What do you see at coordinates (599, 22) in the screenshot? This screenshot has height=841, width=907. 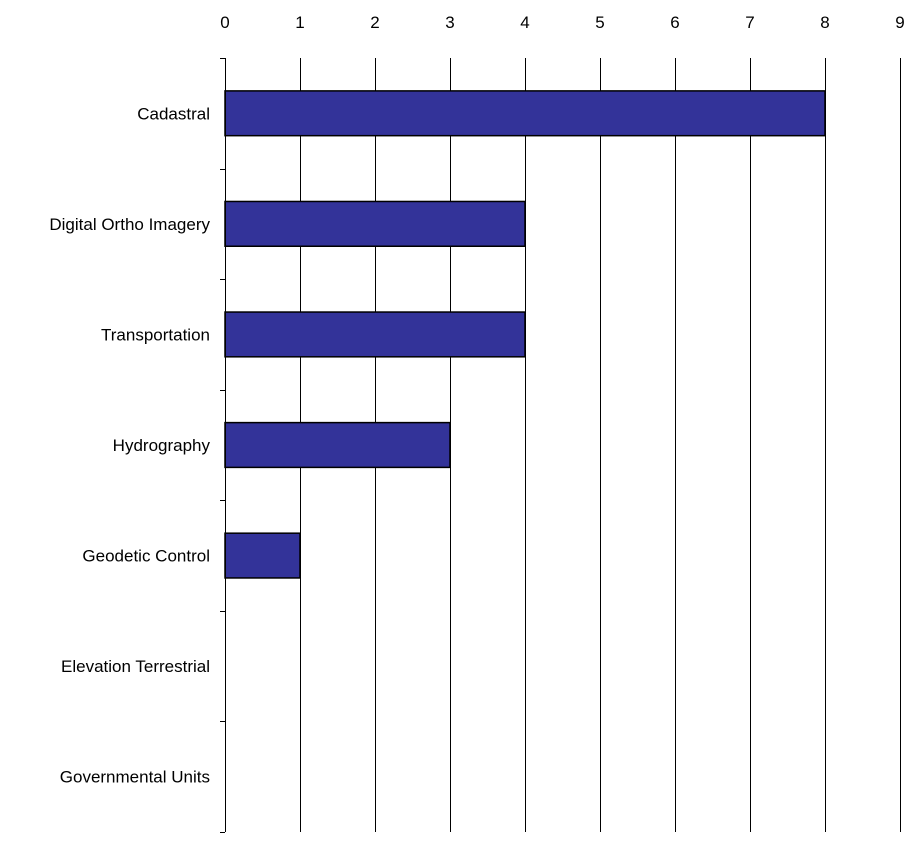 I see `x-tick-label: 5` at bounding box center [599, 22].